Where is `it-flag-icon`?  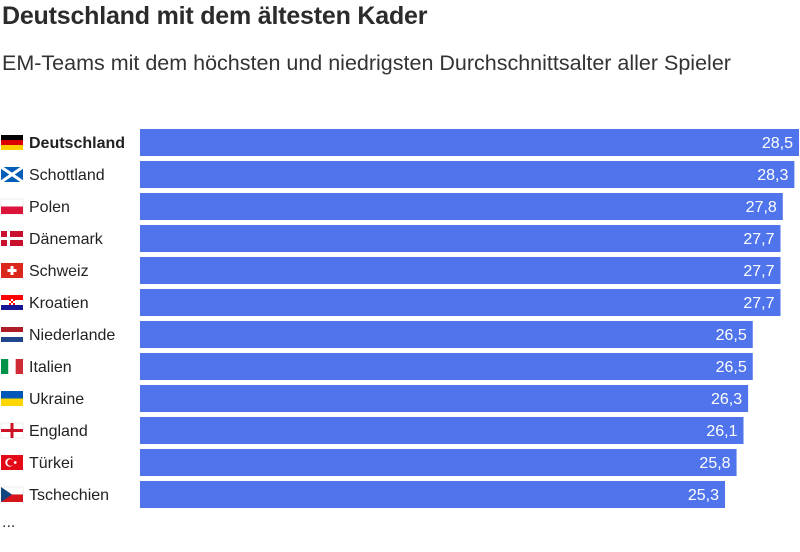
it-flag-icon is located at coordinates (12, 366).